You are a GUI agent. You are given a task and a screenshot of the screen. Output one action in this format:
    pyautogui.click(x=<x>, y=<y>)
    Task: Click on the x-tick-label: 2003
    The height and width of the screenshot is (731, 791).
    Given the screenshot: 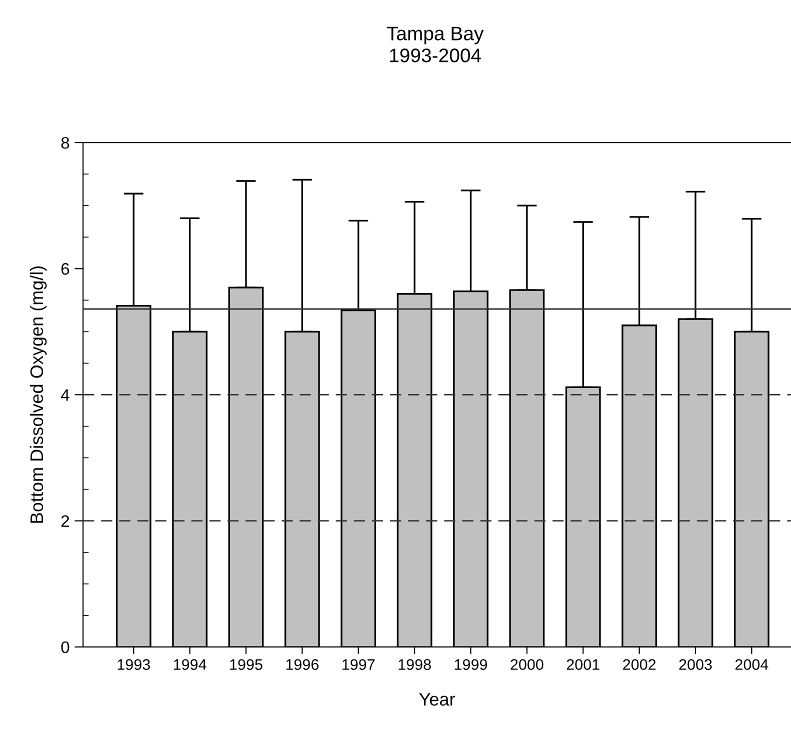 What is the action you would take?
    pyautogui.click(x=695, y=664)
    